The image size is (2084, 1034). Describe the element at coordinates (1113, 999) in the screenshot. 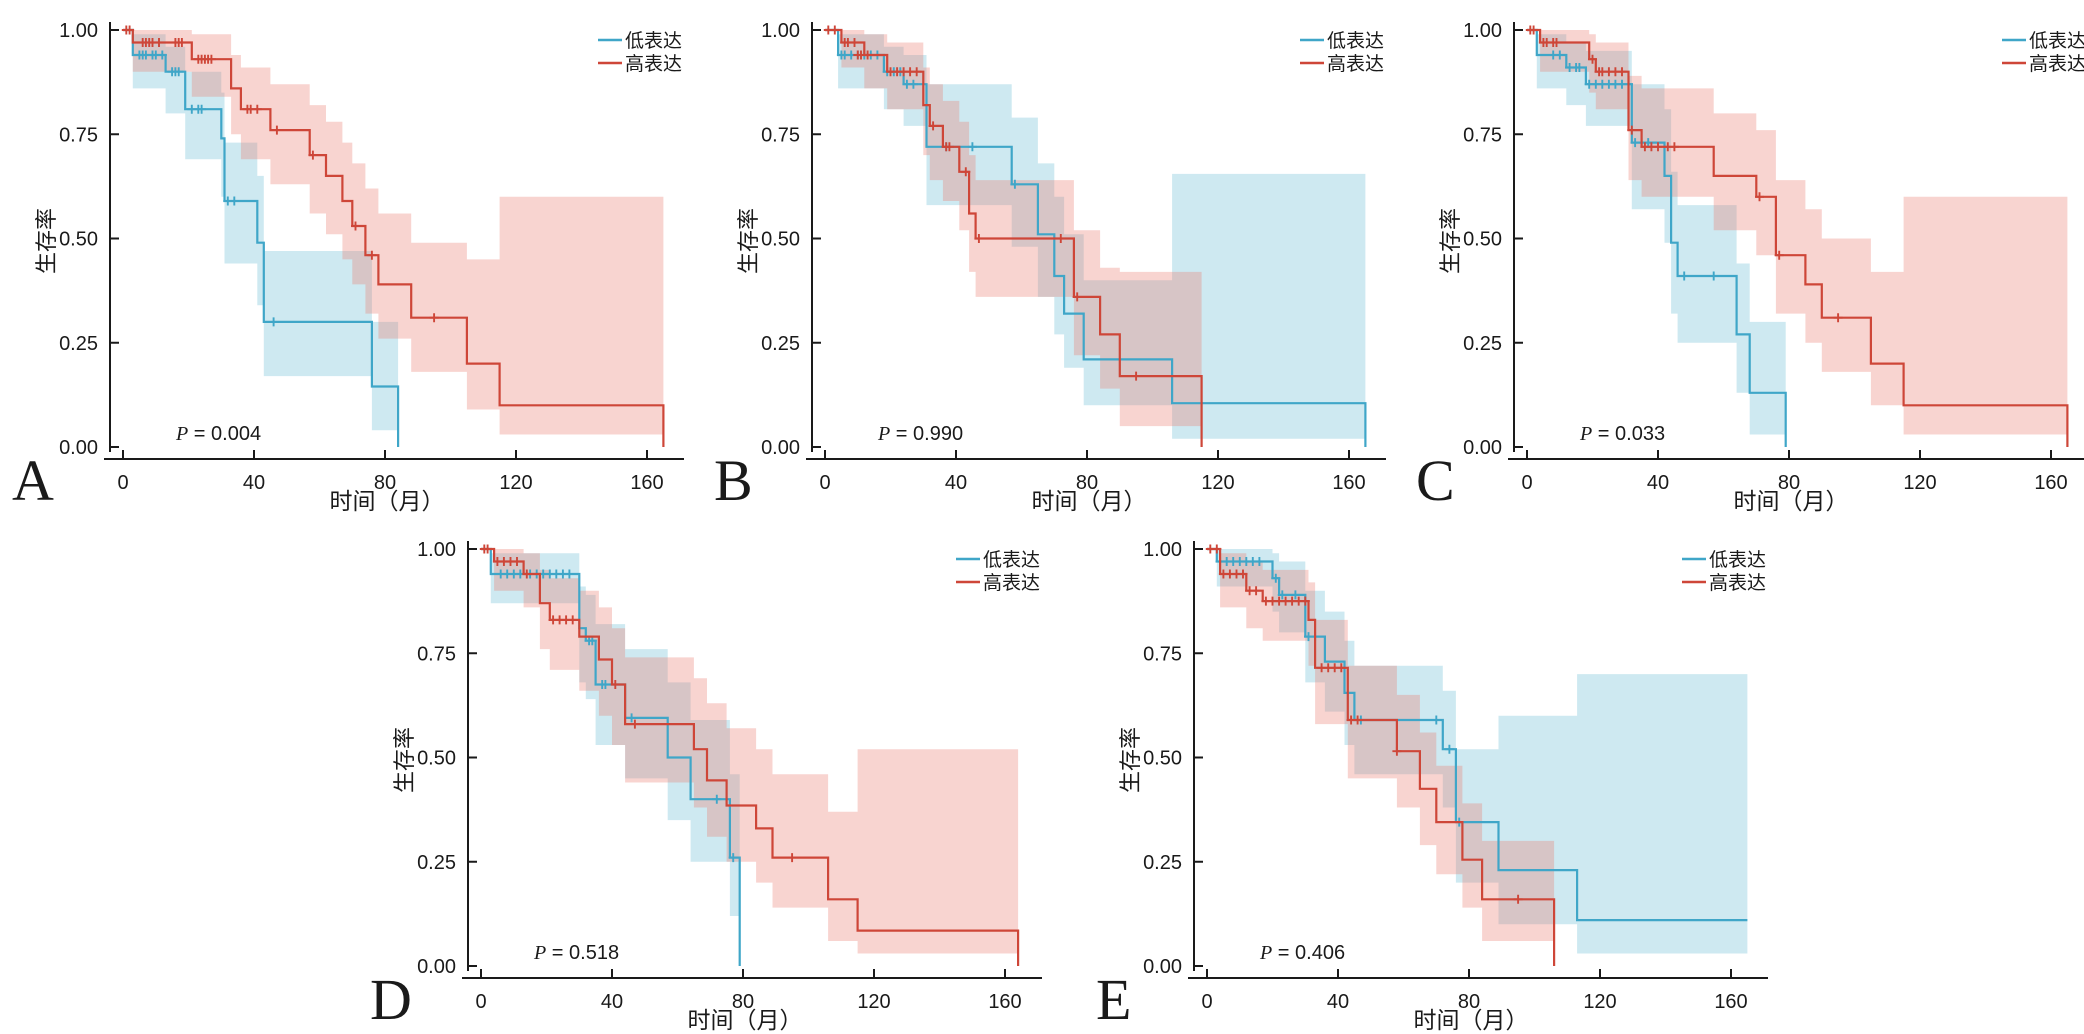

I see `panel-letter: E` at that location.